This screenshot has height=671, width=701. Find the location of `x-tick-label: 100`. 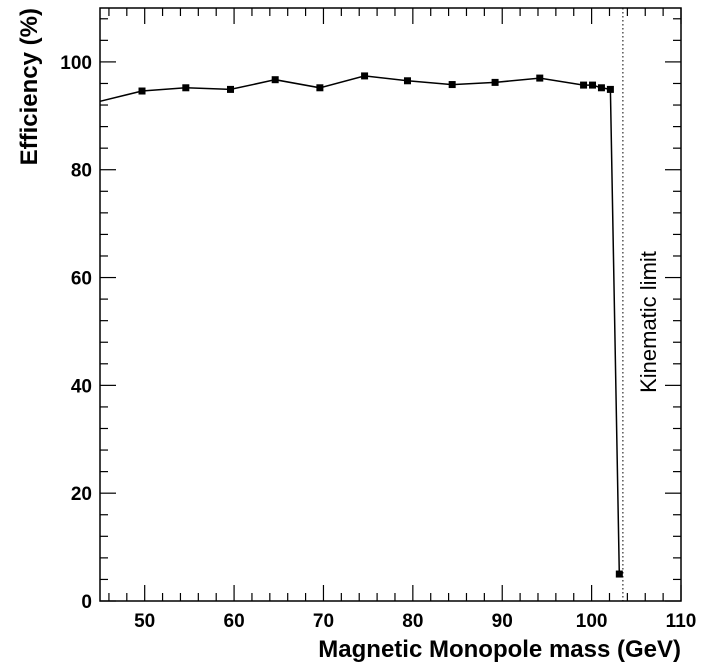

x-tick-label: 100 is located at coordinates (592, 621).